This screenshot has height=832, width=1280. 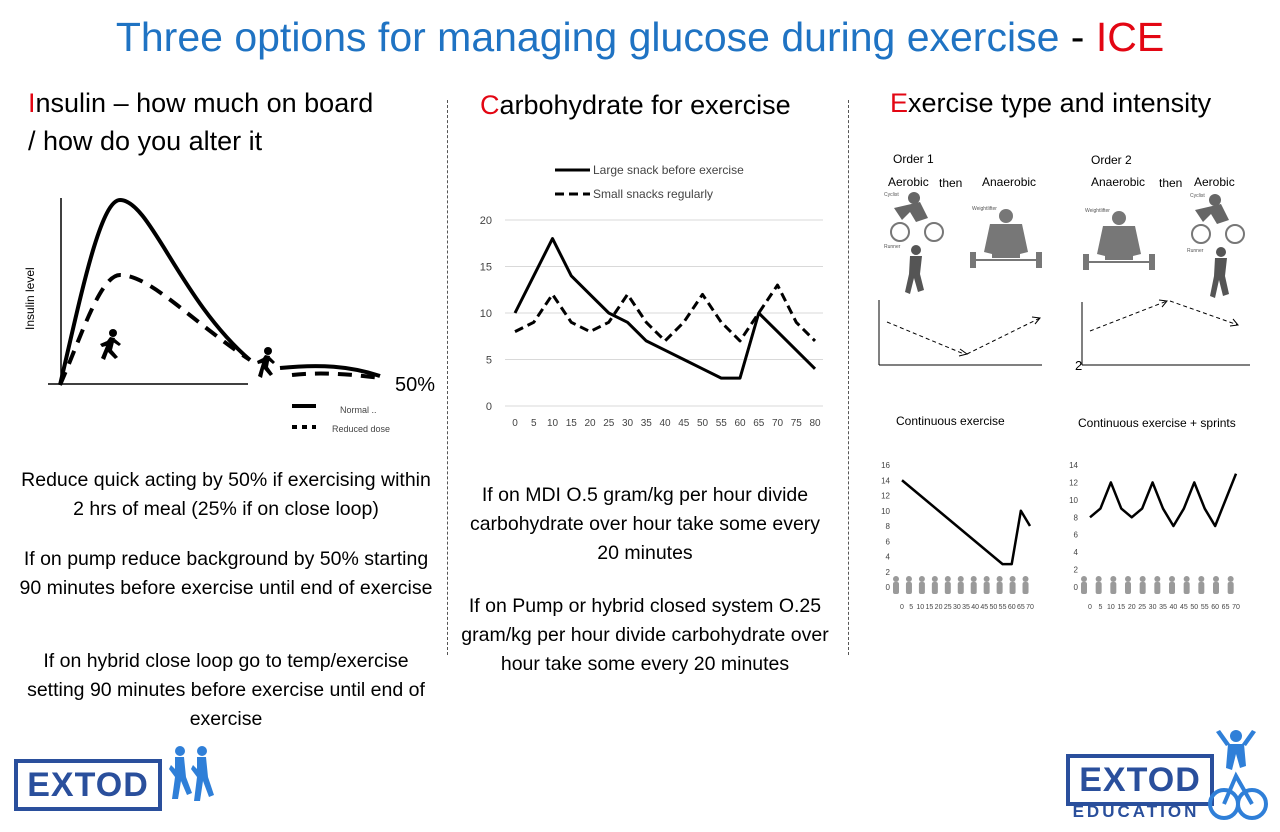 I want to click on carb-legend-small-label: Small snacks regularly, so click(x=653, y=194).